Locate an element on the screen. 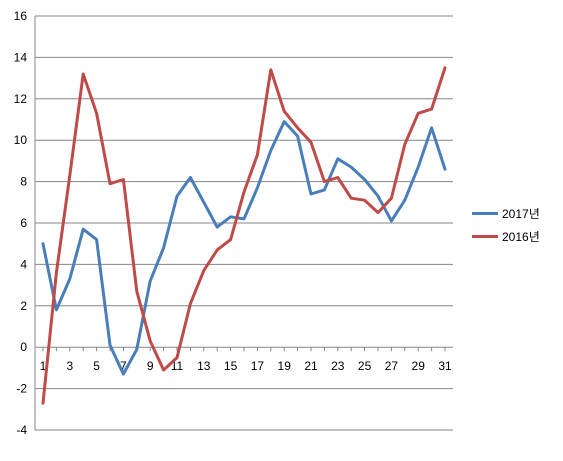 This screenshot has height=461, width=563. y-tick-label: 10 is located at coordinates (21, 140).